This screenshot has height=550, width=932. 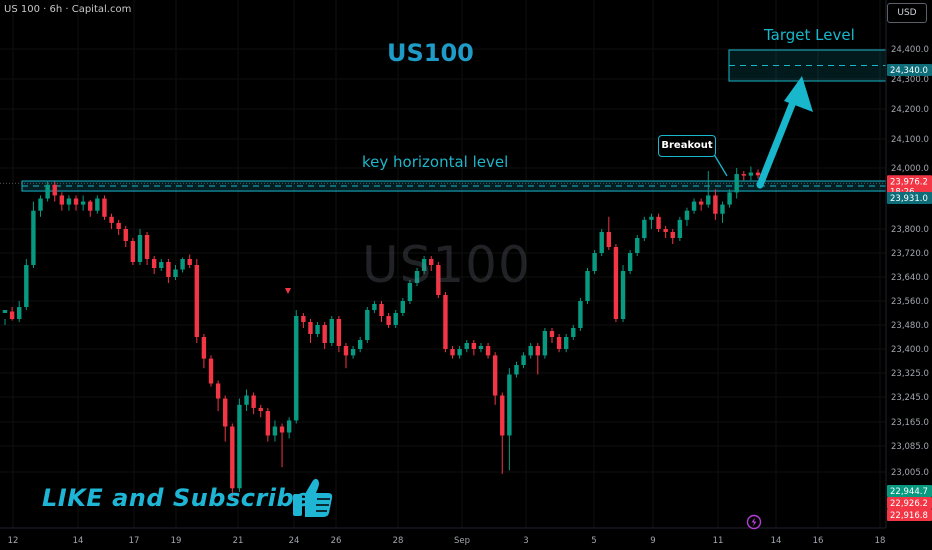 I want to click on x-tick-label: 17, so click(x=134, y=541).